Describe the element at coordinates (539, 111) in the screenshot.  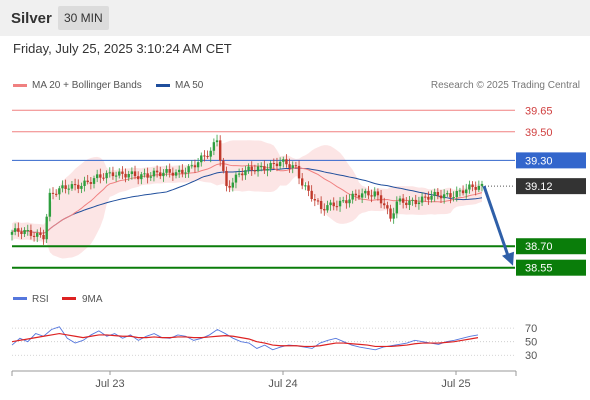
I see `level-label: 39.65` at that location.